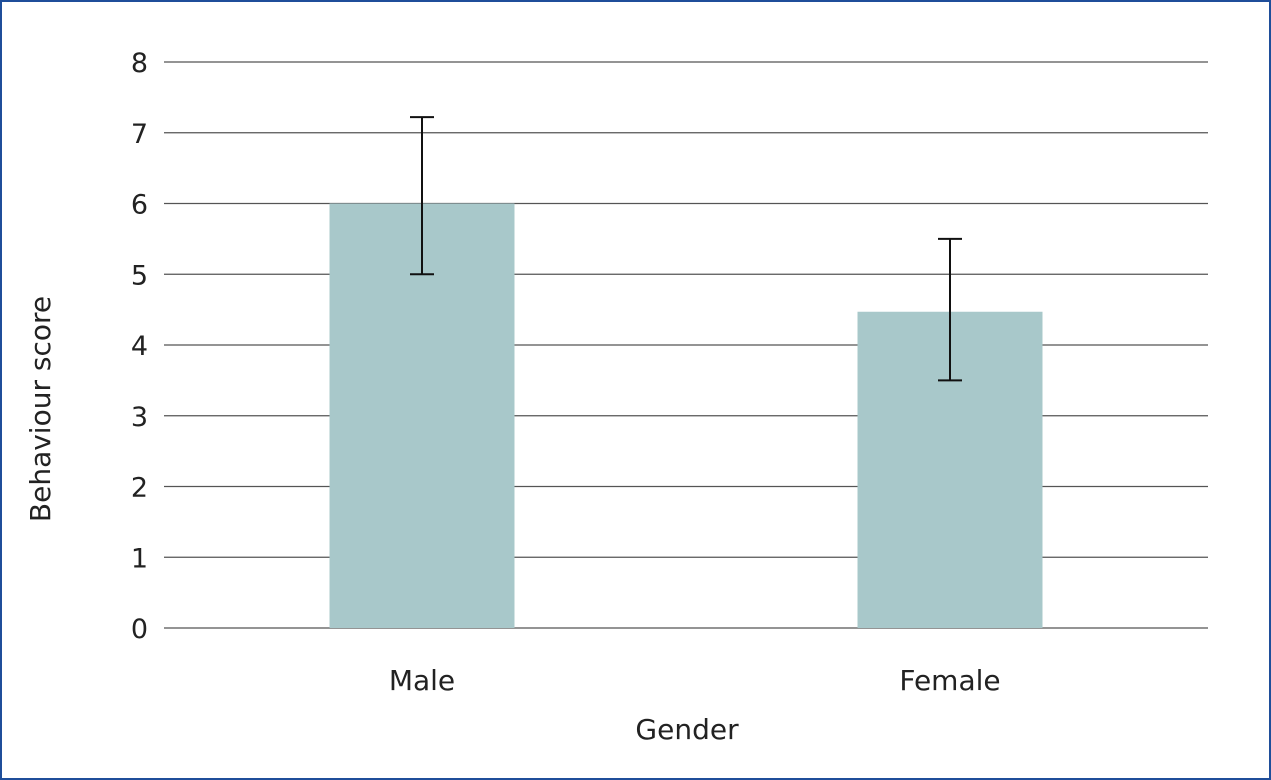  What do you see at coordinates (139, 134) in the screenshot?
I see `y-tick-label: 7` at bounding box center [139, 134].